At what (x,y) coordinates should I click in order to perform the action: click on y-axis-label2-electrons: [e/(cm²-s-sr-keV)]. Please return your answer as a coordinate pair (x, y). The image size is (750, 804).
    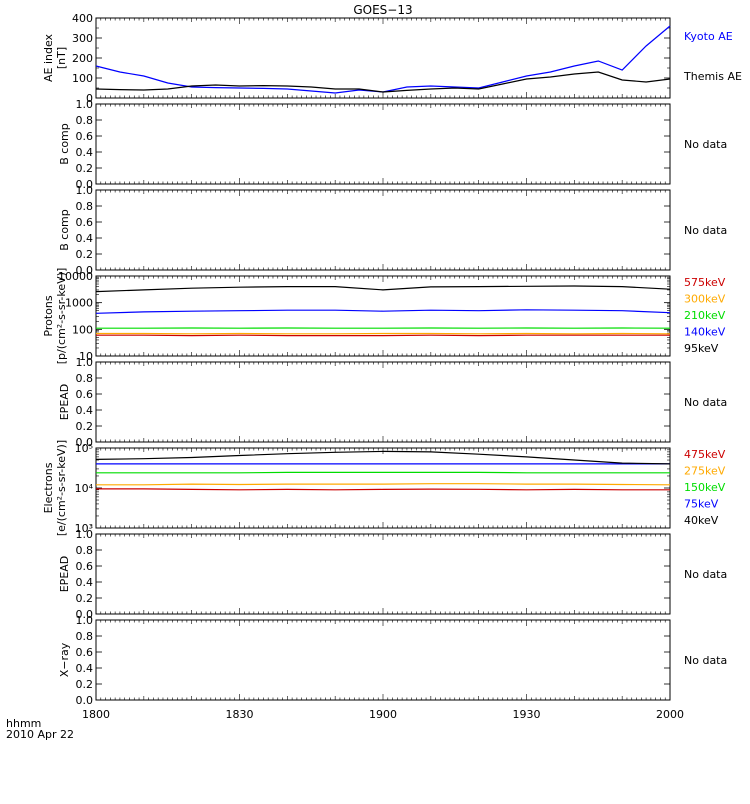
    Looking at the image, I should click on (61, 488).